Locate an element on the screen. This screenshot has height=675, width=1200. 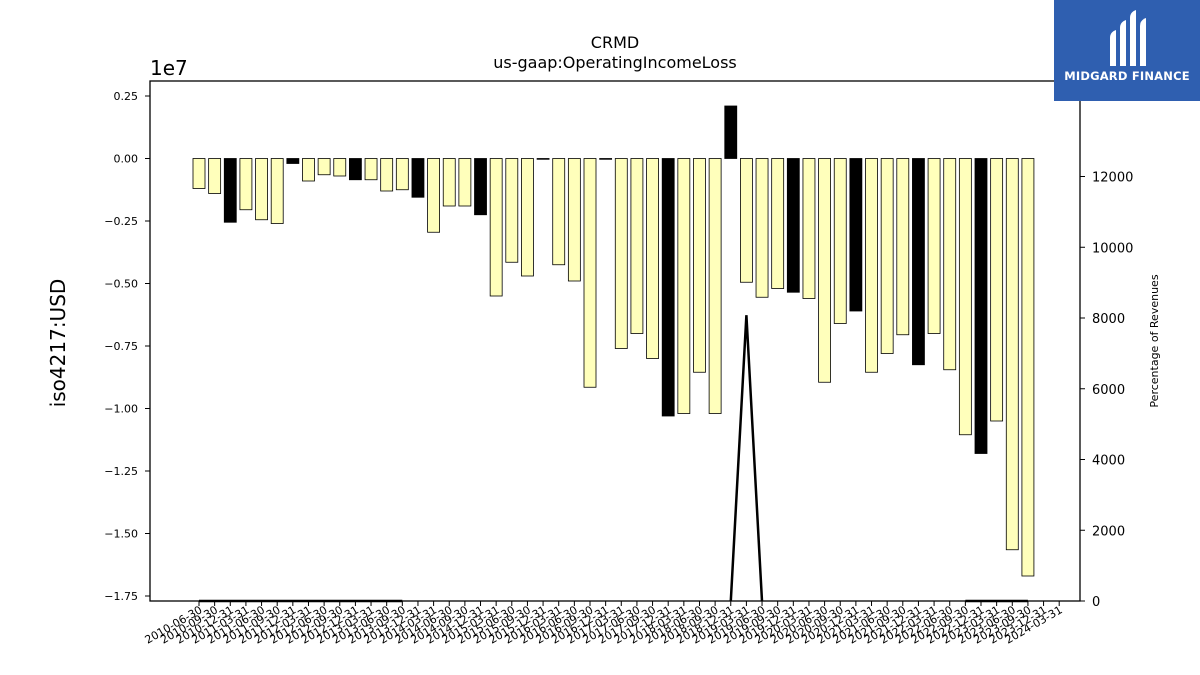
y2-axis-label: Percentage of Revenues is located at coordinates (1154, 340).